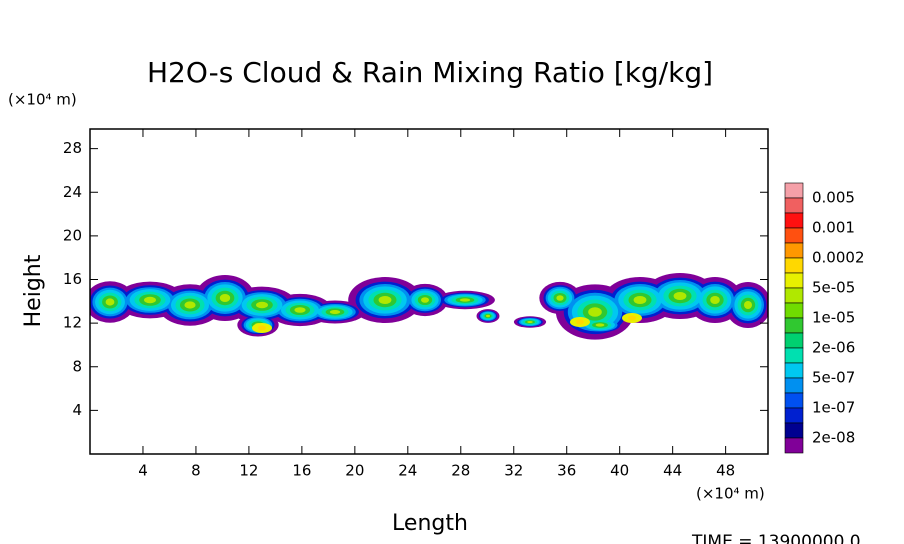 This screenshot has height=544, width=904. I want to click on x-tick-label: 32, so click(513, 471).